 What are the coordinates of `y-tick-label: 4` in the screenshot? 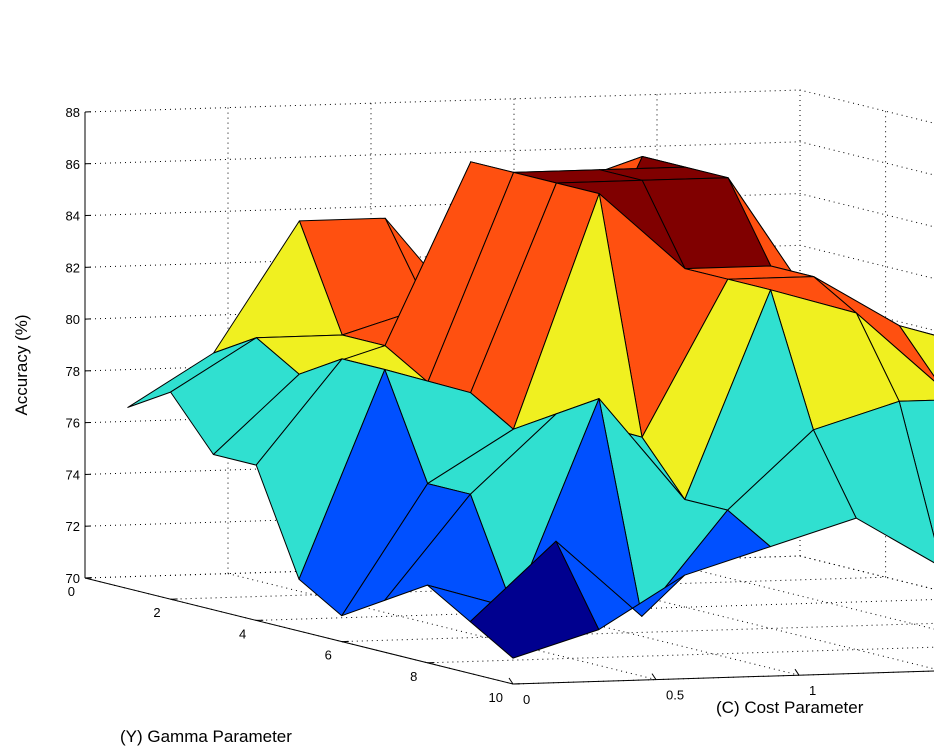 It's located at (242, 633).